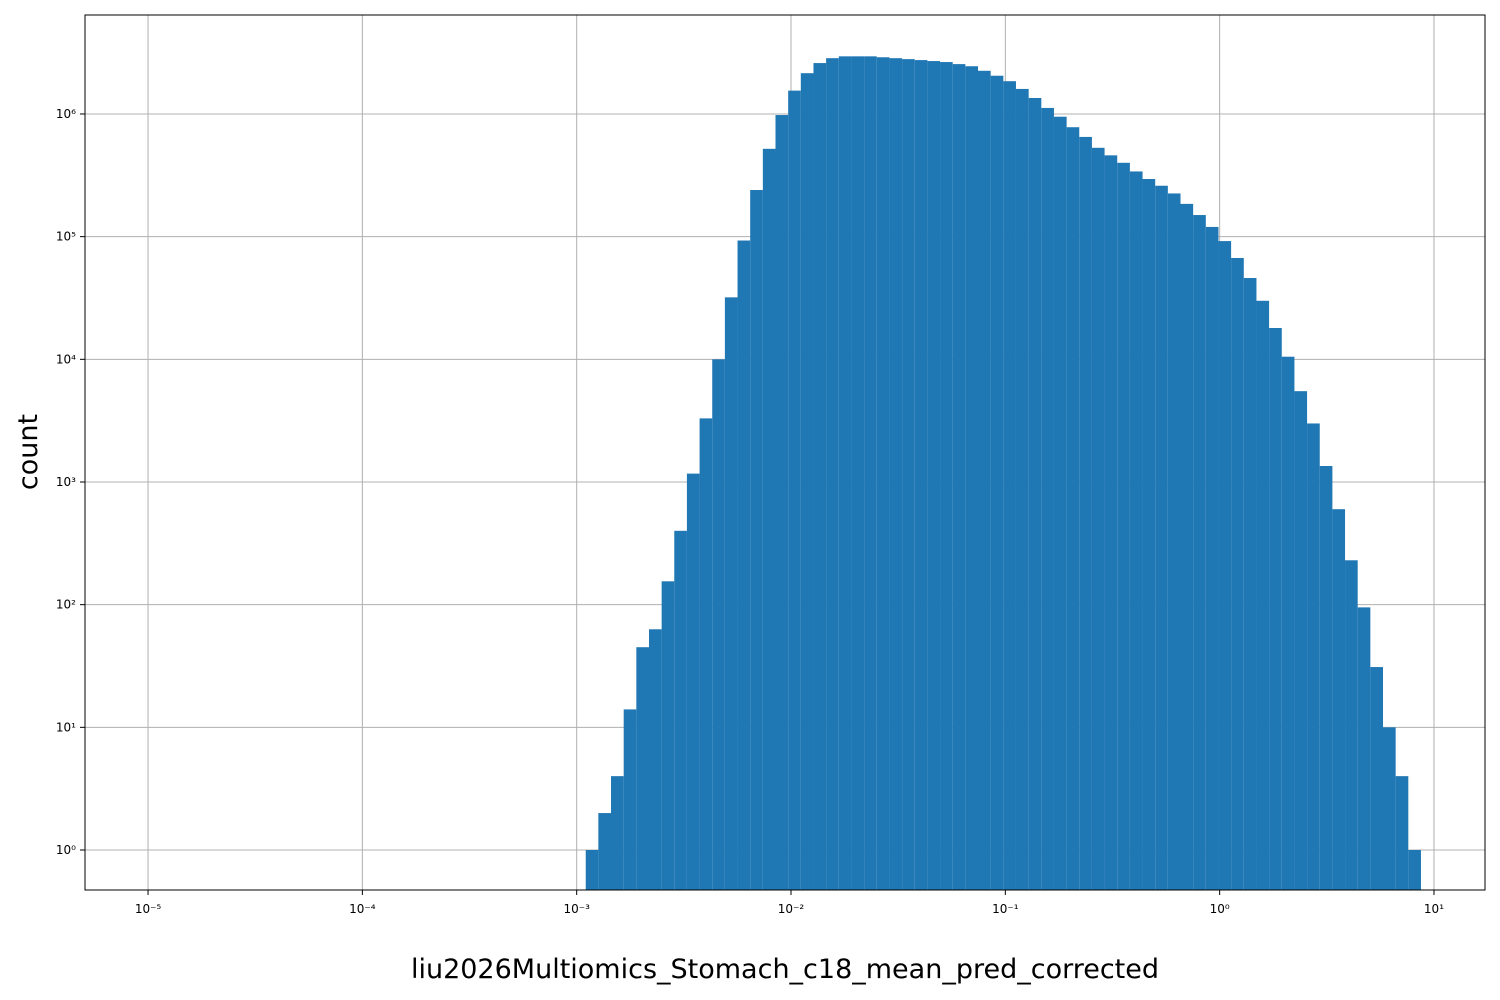 This screenshot has height=1000, width=1500. What do you see at coordinates (66, 114) in the screenshot?
I see `y-tick-label: 10⁶` at bounding box center [66, 114].